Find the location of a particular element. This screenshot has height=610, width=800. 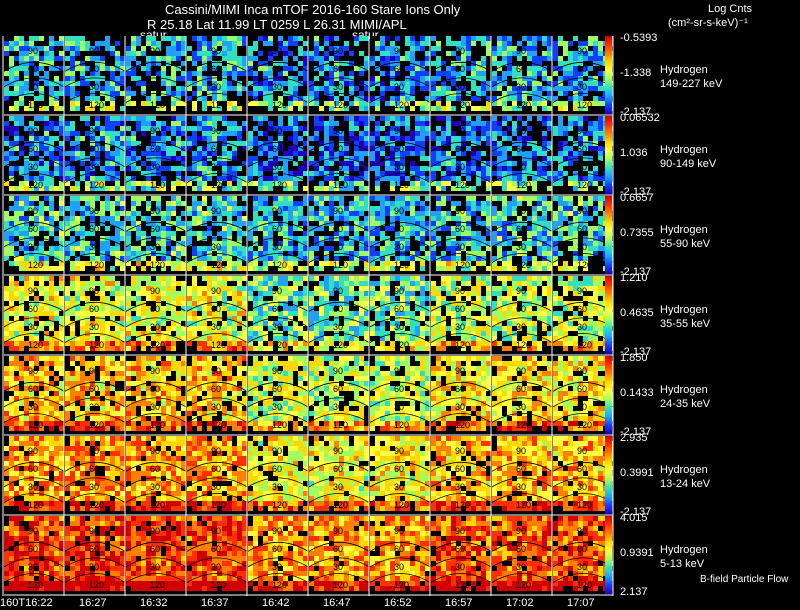

time-label: 16:27 is located at coordinates (93, 603).